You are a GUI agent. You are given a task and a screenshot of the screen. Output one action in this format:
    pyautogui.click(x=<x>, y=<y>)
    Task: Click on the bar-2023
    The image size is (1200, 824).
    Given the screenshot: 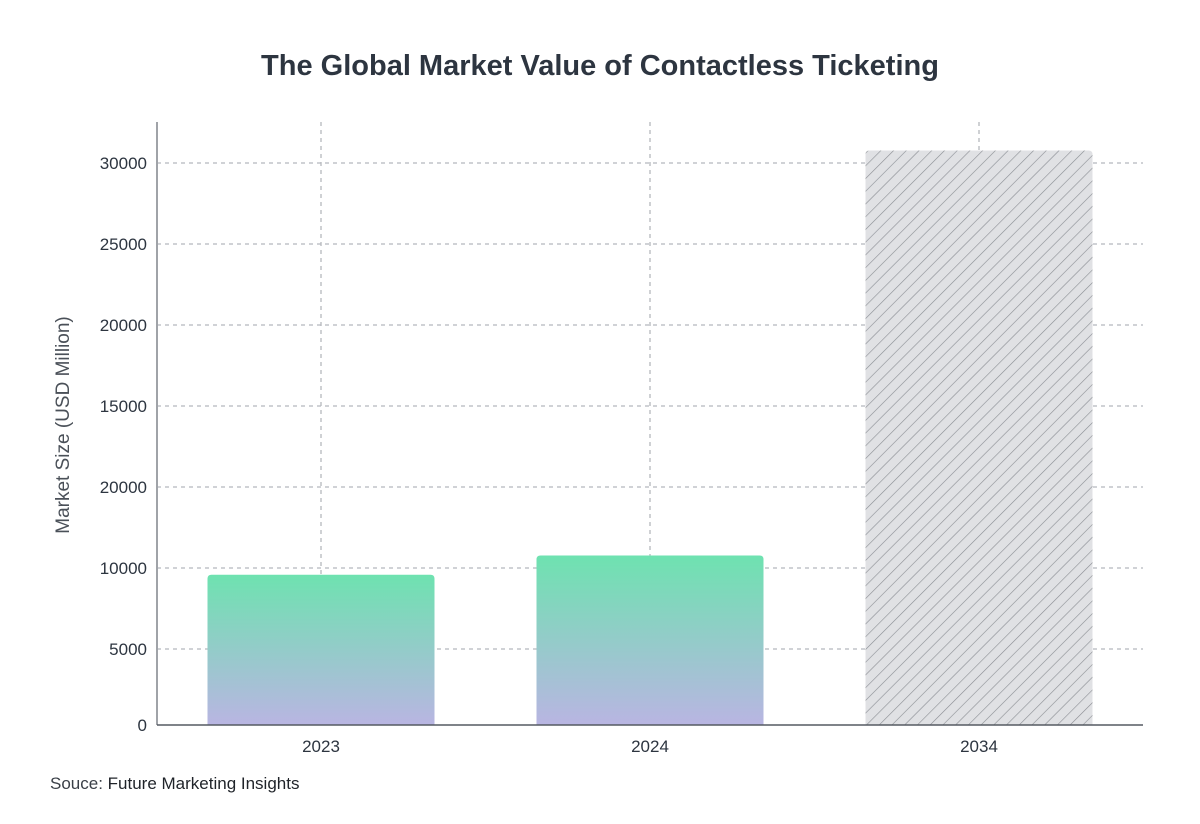 What is the action you would take?
    pyautogui.click(x=321, y=649)
    